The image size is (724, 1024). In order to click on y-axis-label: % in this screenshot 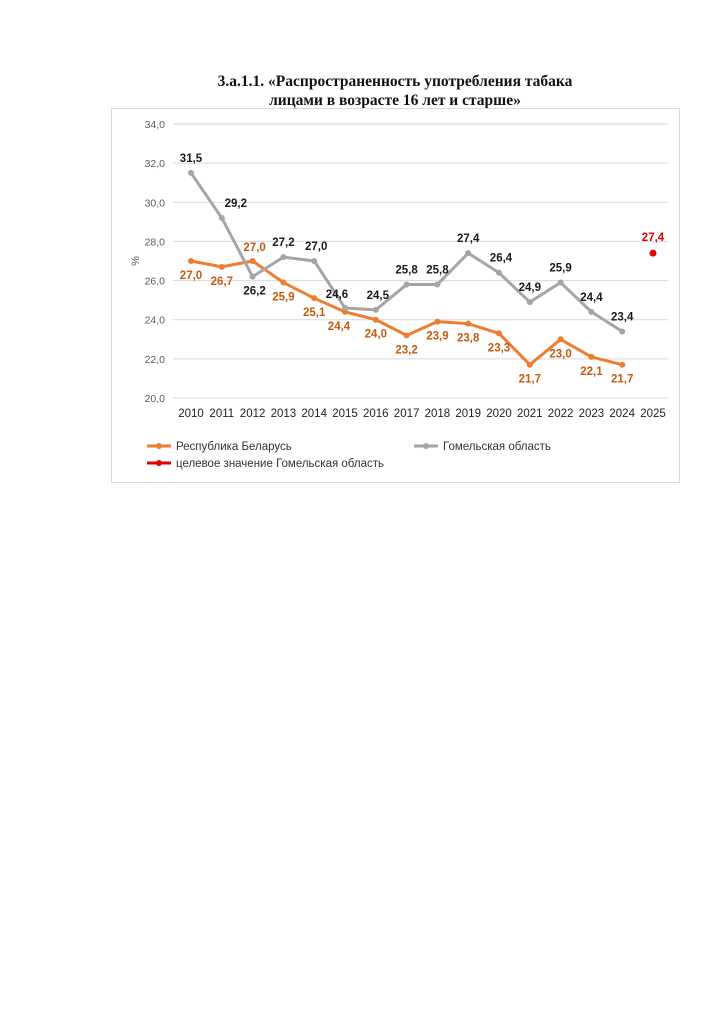, I will do `click(136, 261)`.